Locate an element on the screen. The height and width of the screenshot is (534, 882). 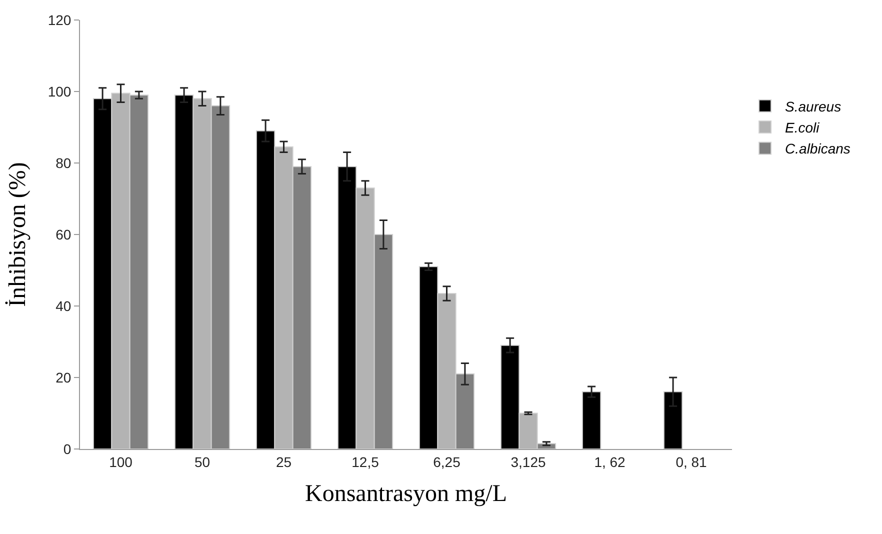
x-tick-label: 3,125 is located at coordinates (528, 462).